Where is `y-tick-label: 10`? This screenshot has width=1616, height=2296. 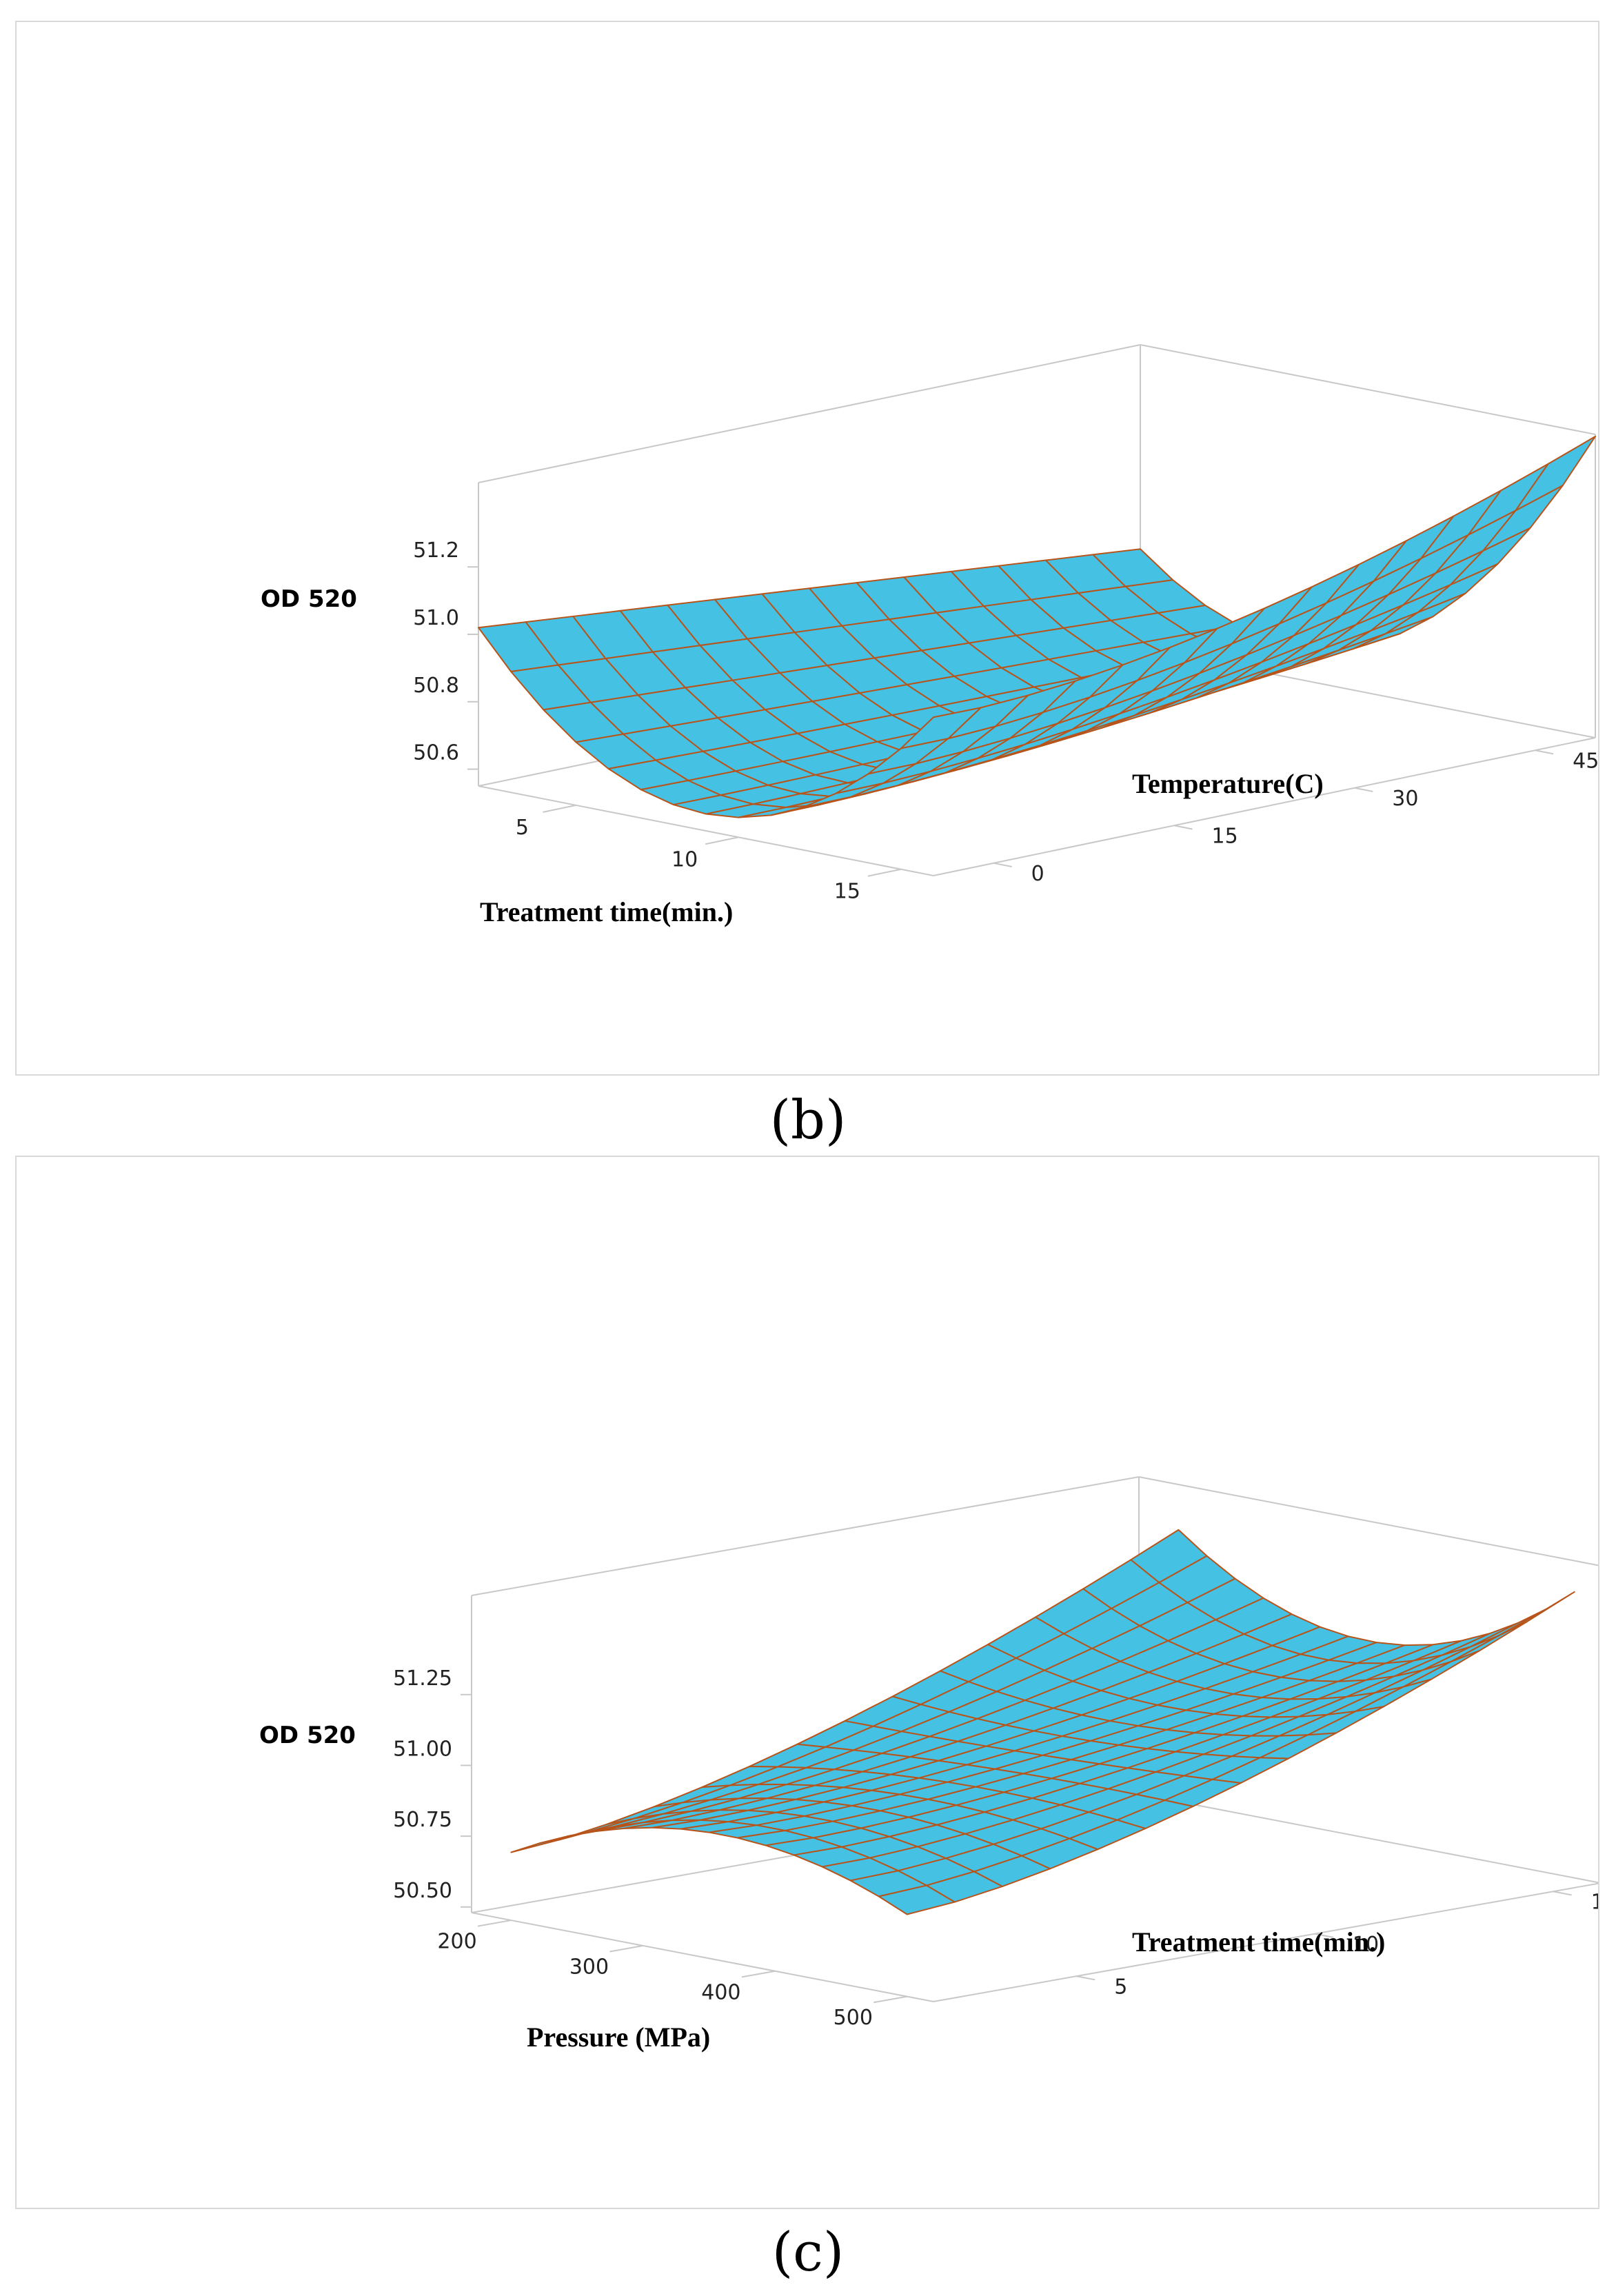
y-tick-label: 10 is located at coordinates (1366, 1945).